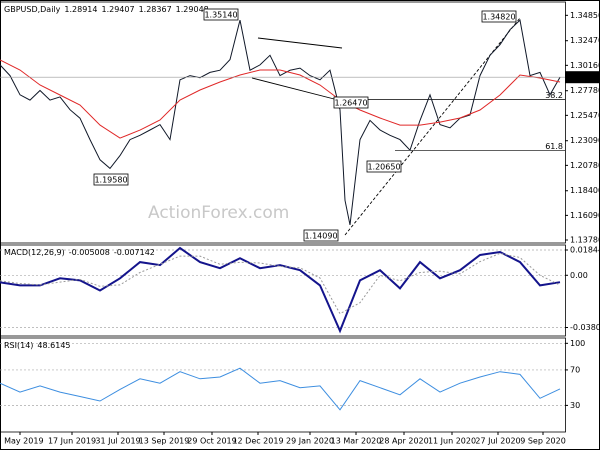  Describe the element at coordinates (155, 9) in the screenshot. I see `header-value: 1.28367` at that location.